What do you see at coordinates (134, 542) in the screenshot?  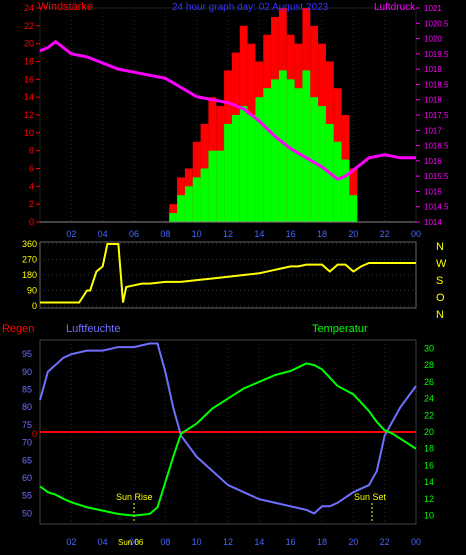 I see `x-tick-label: 06` at bounding box center [134, 542].